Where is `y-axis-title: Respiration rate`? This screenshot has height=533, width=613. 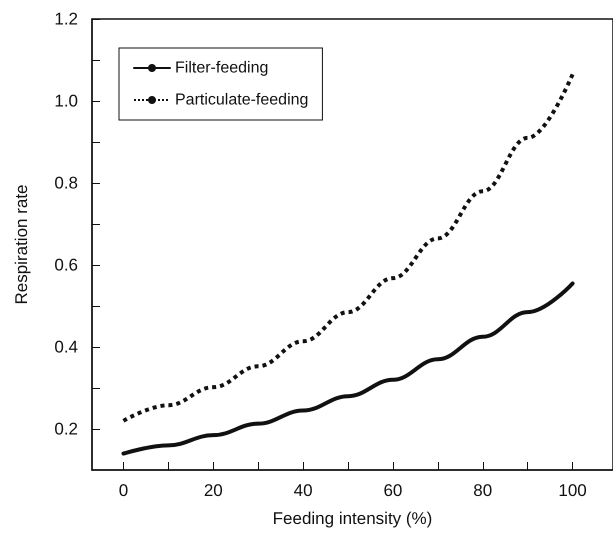 y-axis-title: Respiration rate is located at coordinates (21, 244).